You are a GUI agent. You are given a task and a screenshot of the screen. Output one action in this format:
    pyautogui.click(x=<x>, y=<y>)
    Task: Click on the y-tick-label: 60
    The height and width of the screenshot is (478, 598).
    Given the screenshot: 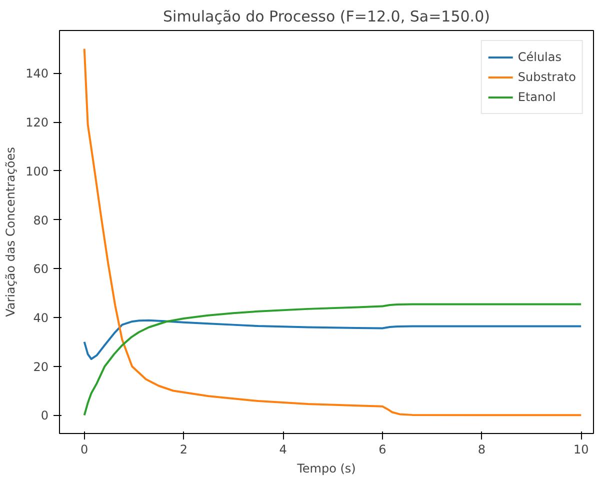 What is the action you would take?
    pyautogui.click(x=41, y=269)
    